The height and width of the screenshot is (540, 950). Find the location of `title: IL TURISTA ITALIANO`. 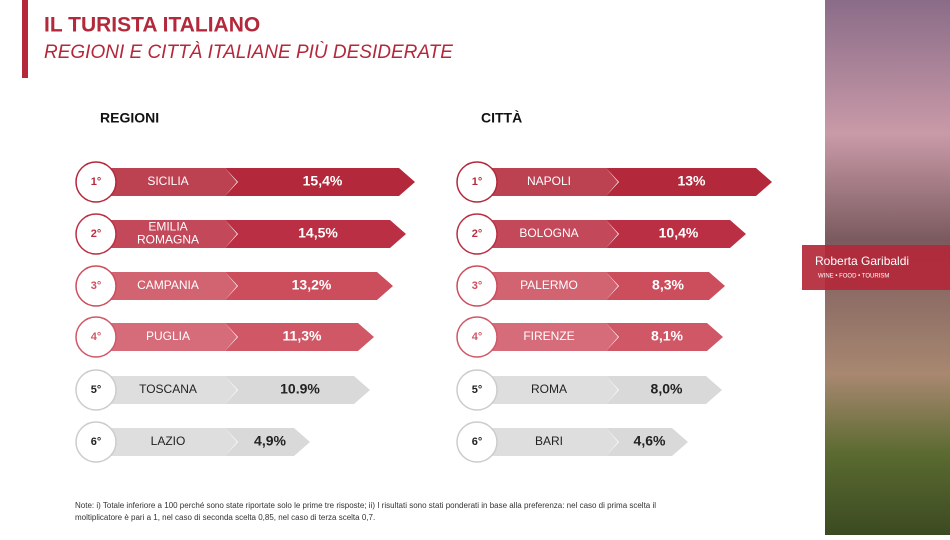

title: IL TURISTA ITALIANO is located at coordinates (152, 25).